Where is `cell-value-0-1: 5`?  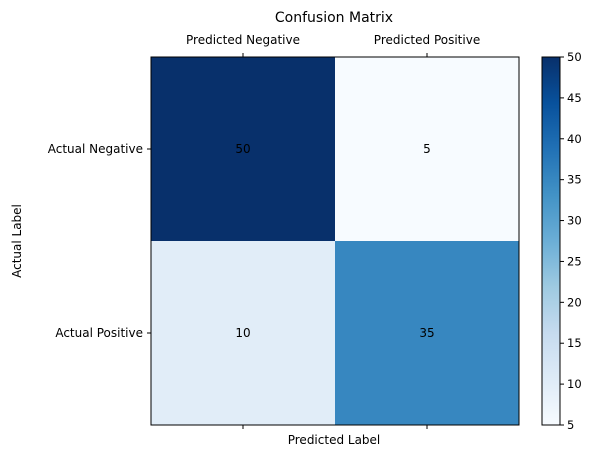 cell-value-0-1: 5 is located at coordinates (427, 149).